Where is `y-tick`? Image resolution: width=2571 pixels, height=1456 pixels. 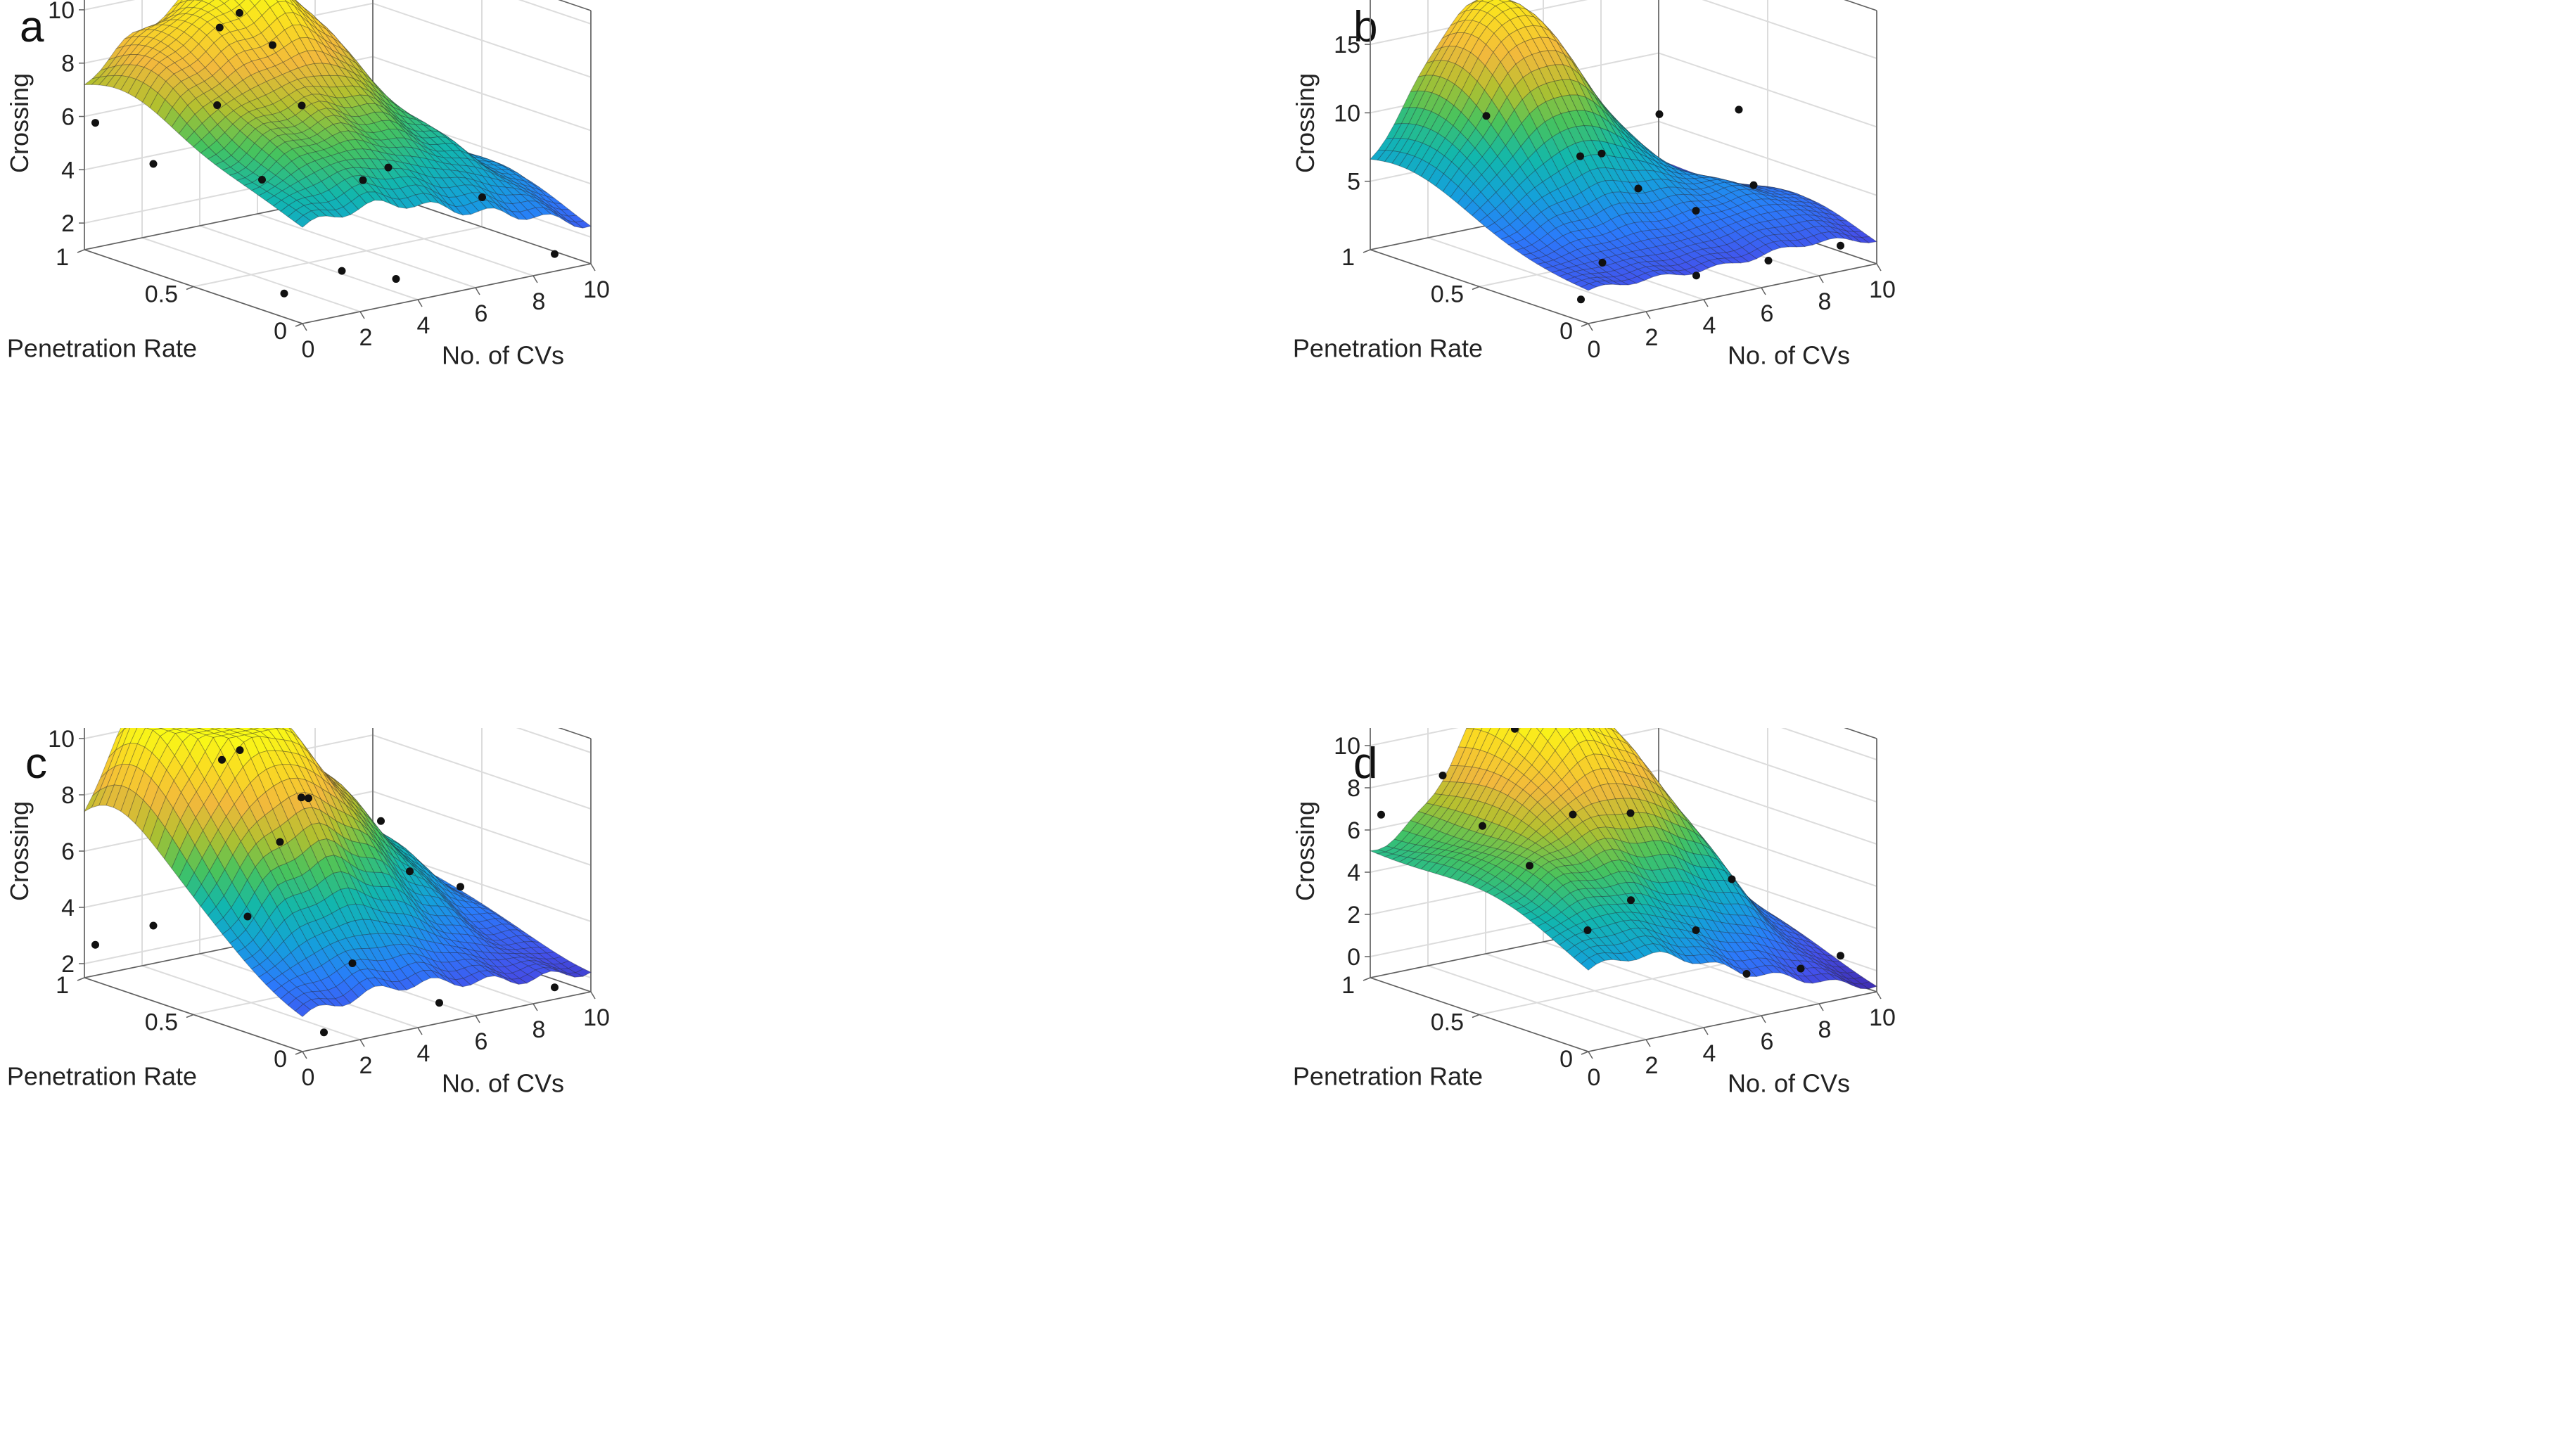 y-tick is located at coordinates (1585, 1053).